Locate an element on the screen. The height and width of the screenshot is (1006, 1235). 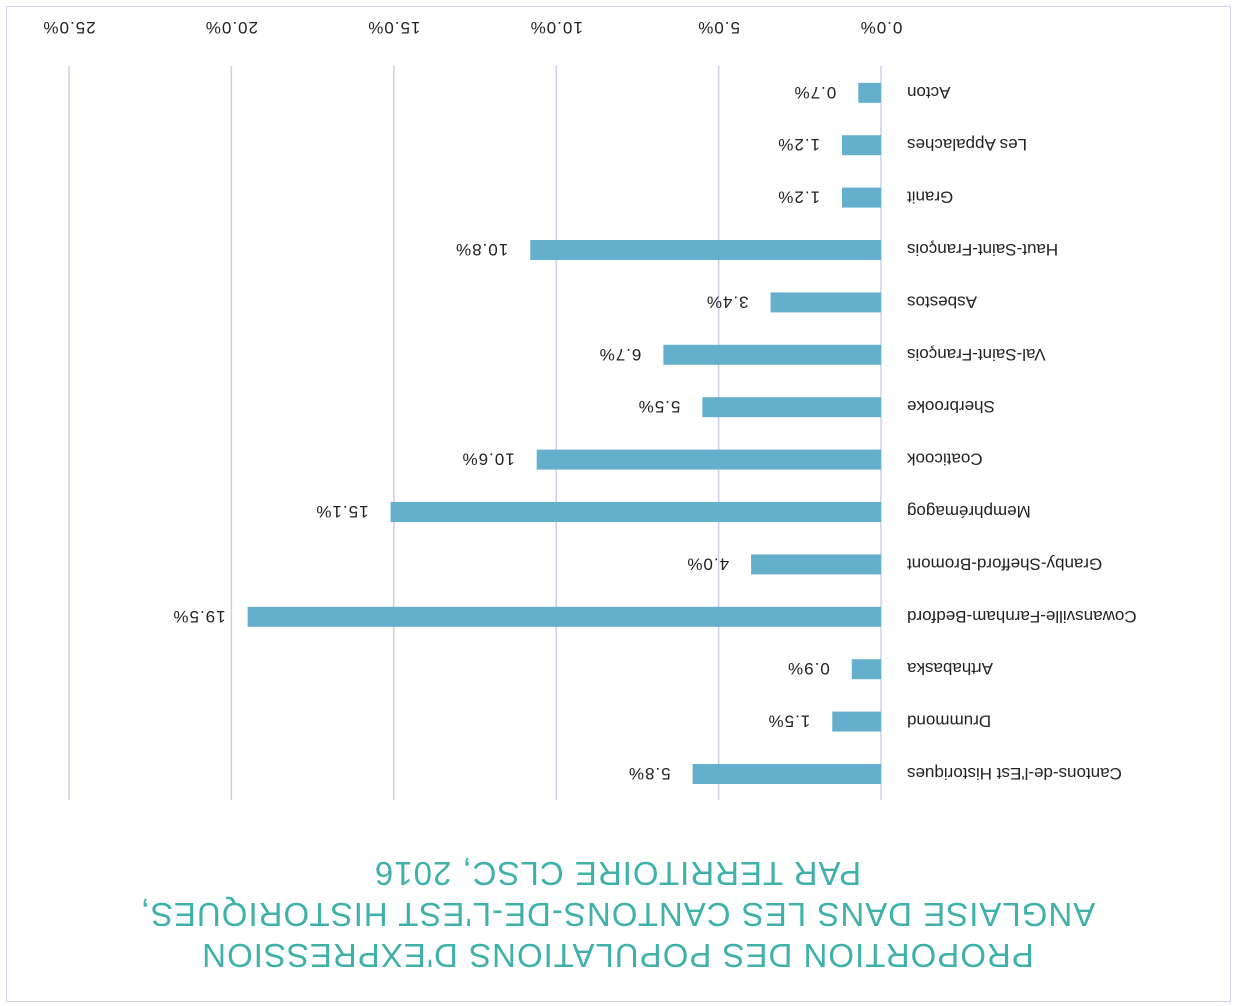
category-label: Cantons-de-l'Est Historiques is located at coordinates (1014, 773).